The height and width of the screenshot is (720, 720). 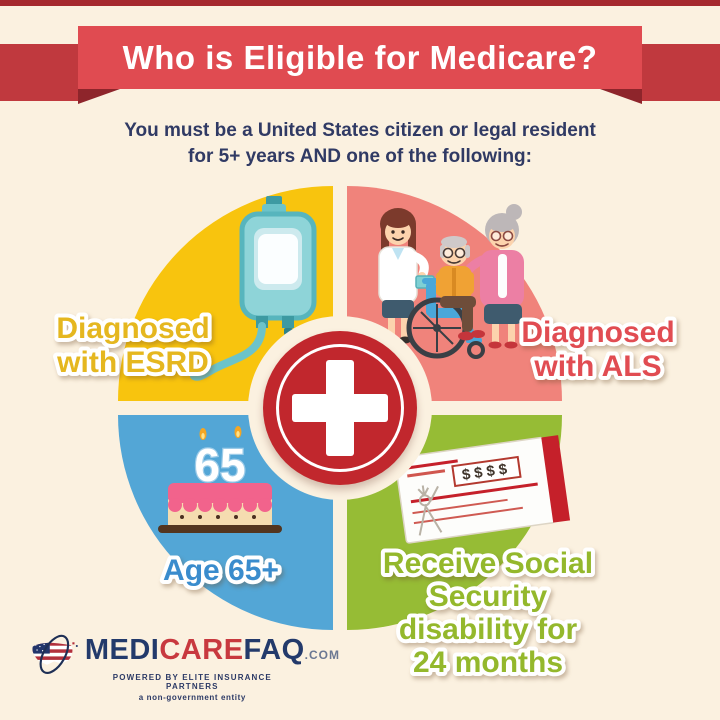 I want to click on iv-blood-bag-icon, so click(x=253, y=288).